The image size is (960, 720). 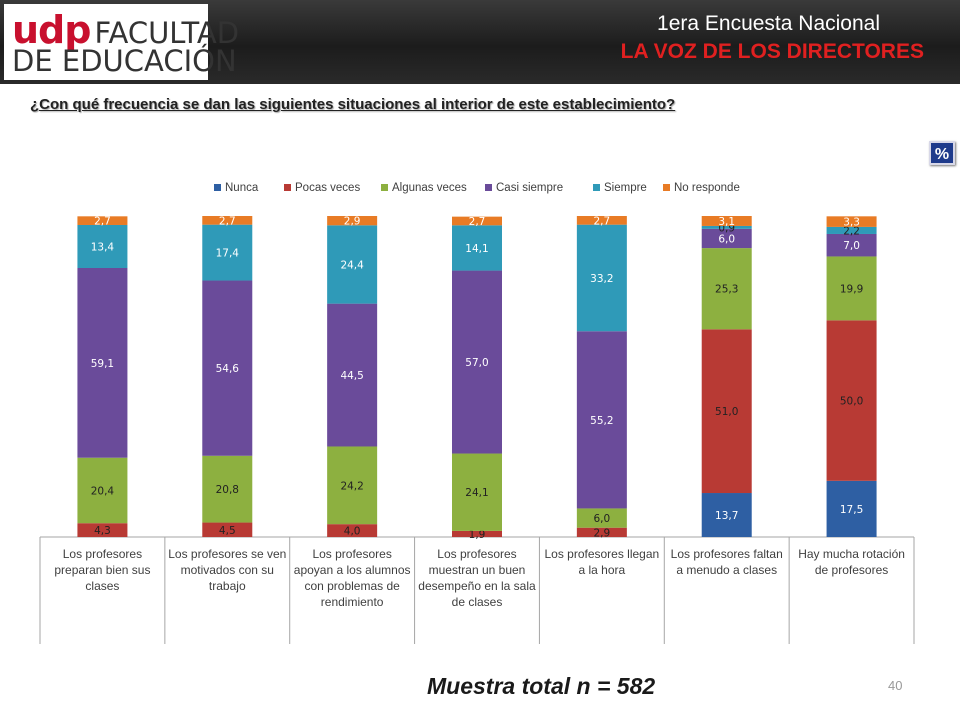 I want to click on logo-line1: udp FACULTAD, so click(x=125, y=30).